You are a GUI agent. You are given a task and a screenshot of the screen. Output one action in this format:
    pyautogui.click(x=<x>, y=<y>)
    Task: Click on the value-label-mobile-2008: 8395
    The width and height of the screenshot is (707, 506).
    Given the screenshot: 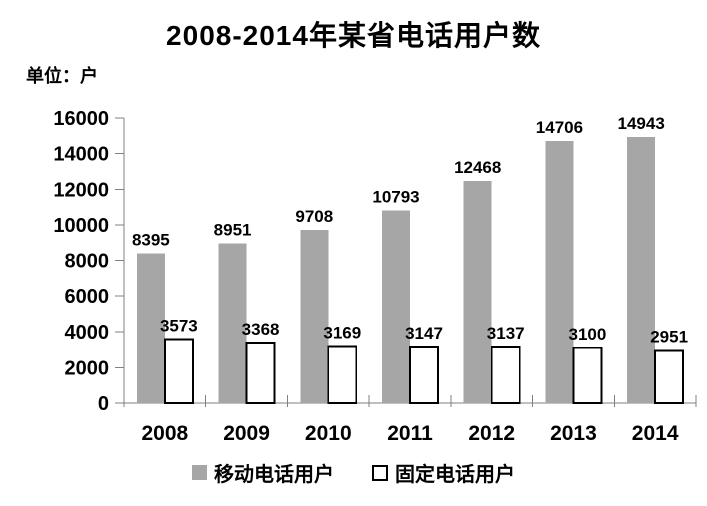 What is the action you would take?
    pyautogui.click(x=151, y=239)
    